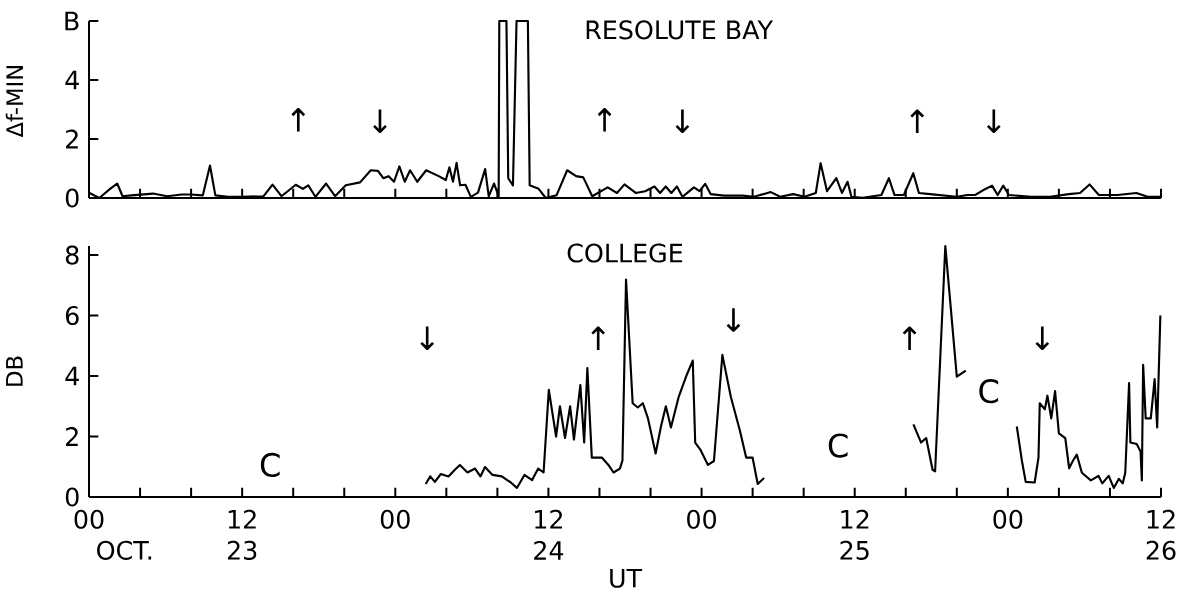 The height and width of the screenshot is (595, 1188). What do you see at coordinates (854, 550) in the screenshot?
I see `text: 25` at bounding box center [854, 550].